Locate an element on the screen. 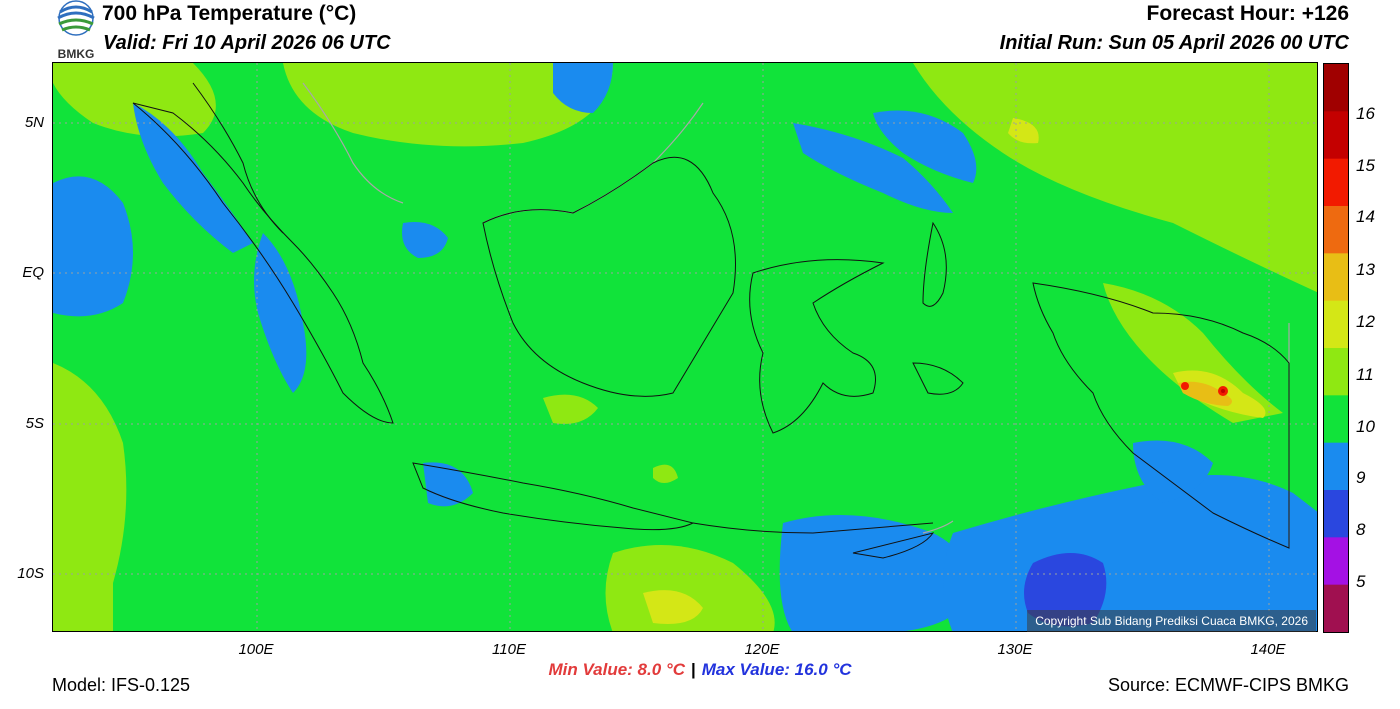  field-level-9-sulawesi-north is located at coordinates (873, 168).